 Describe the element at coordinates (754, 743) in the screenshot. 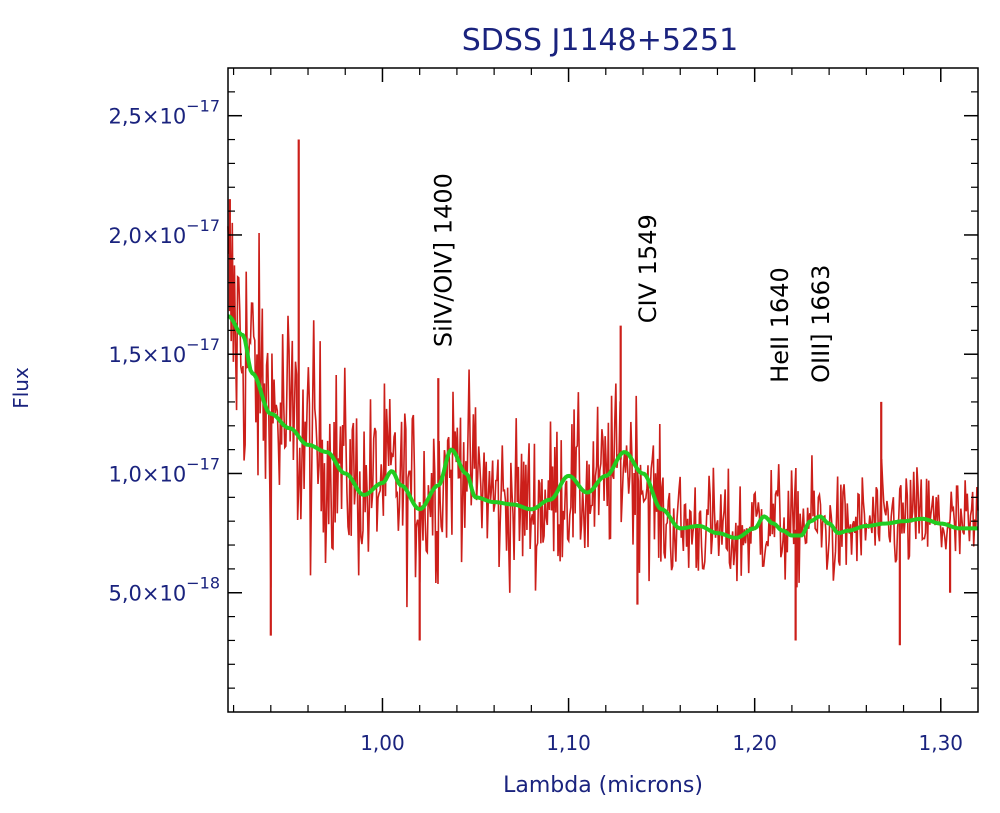

I see `x-tick-label-2: 1,20` at that location.